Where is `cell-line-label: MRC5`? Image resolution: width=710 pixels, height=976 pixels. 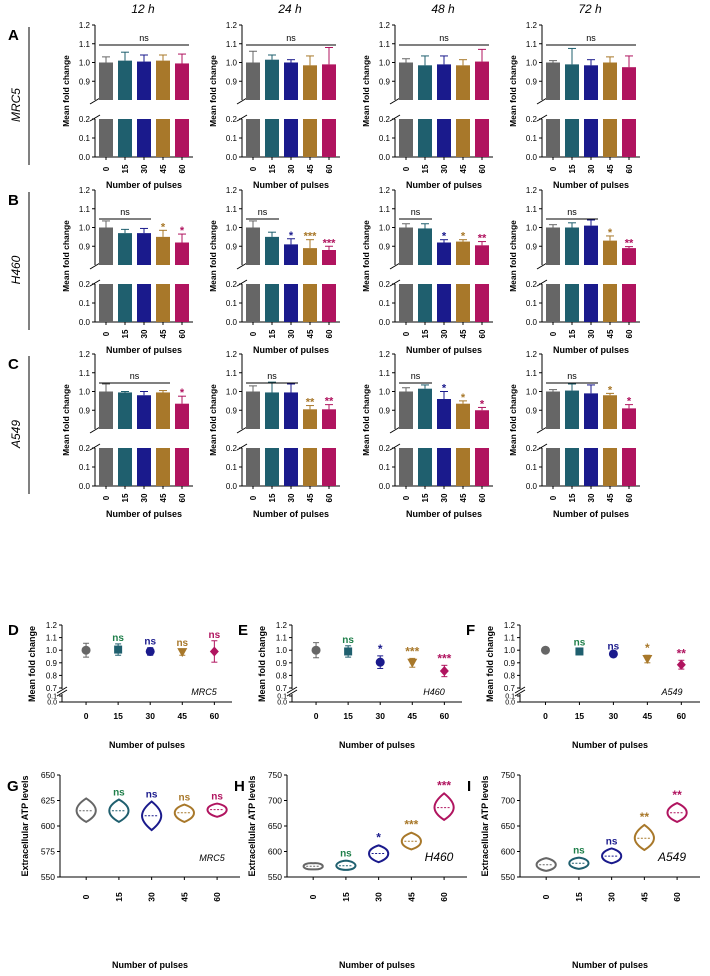 cell-line-label: MRC5 is located at coordinates (212, 858).